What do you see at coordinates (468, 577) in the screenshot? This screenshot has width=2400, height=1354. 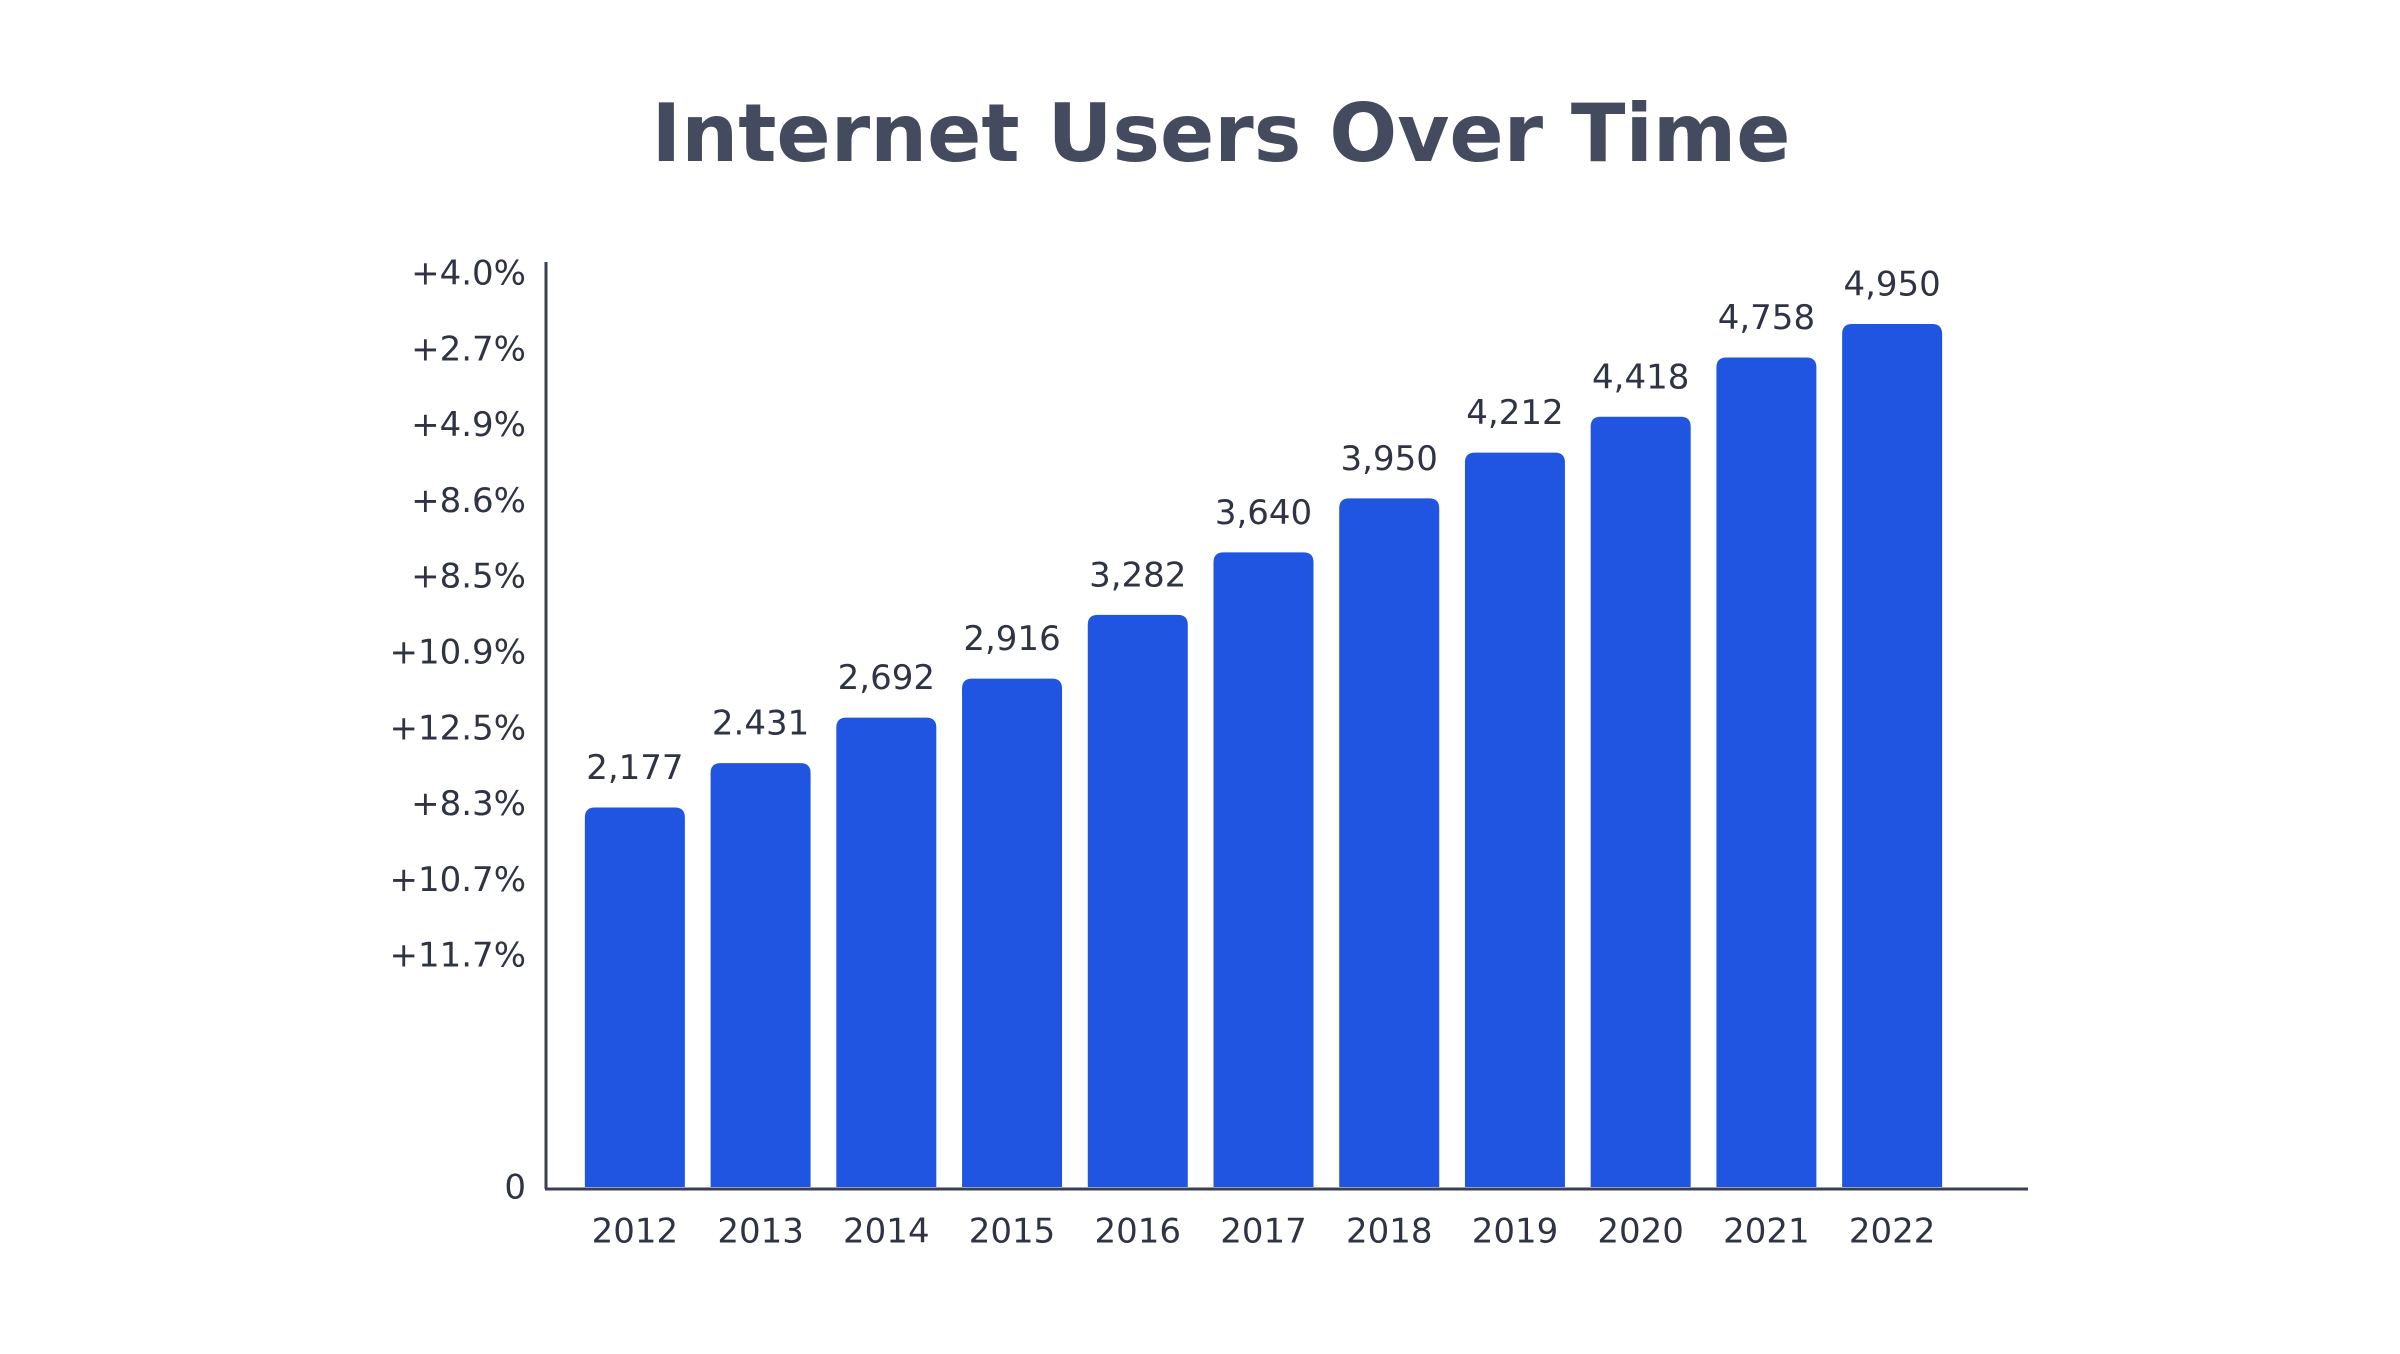 I see `growth-label: +8.5%` at bounding box center [468, 577].